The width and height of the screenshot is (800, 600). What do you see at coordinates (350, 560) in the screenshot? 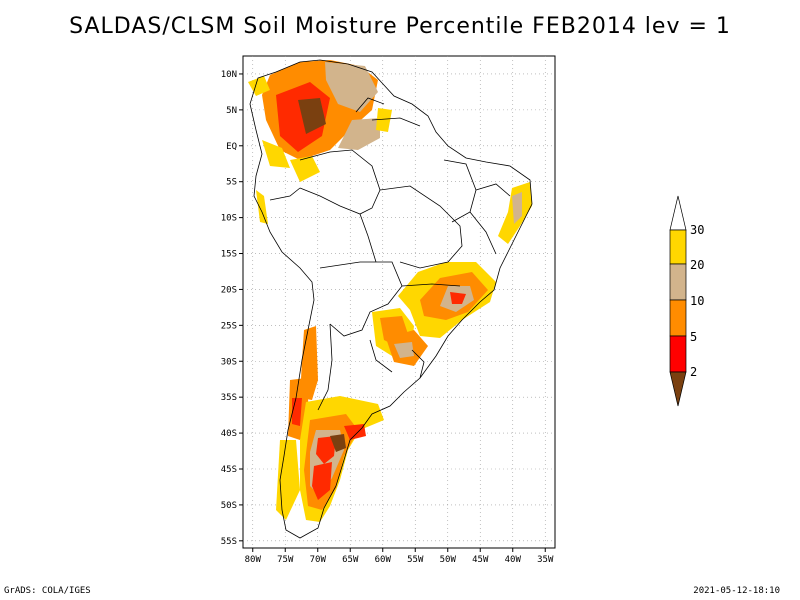
I see `lon-label: 65W` at bounding box center [350, 560].